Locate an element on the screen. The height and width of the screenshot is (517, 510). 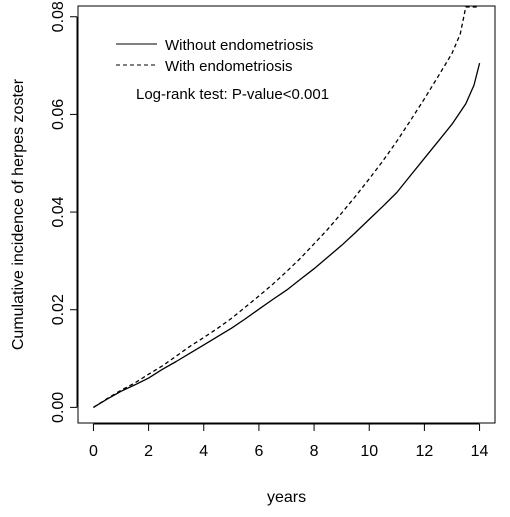
x-tick-label: 2 is located at coordinates (148, 451).